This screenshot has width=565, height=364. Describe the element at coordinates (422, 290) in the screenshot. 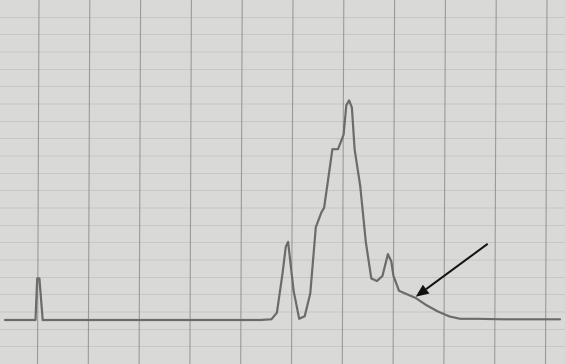

I see `annotation-arrow-head` at that location.